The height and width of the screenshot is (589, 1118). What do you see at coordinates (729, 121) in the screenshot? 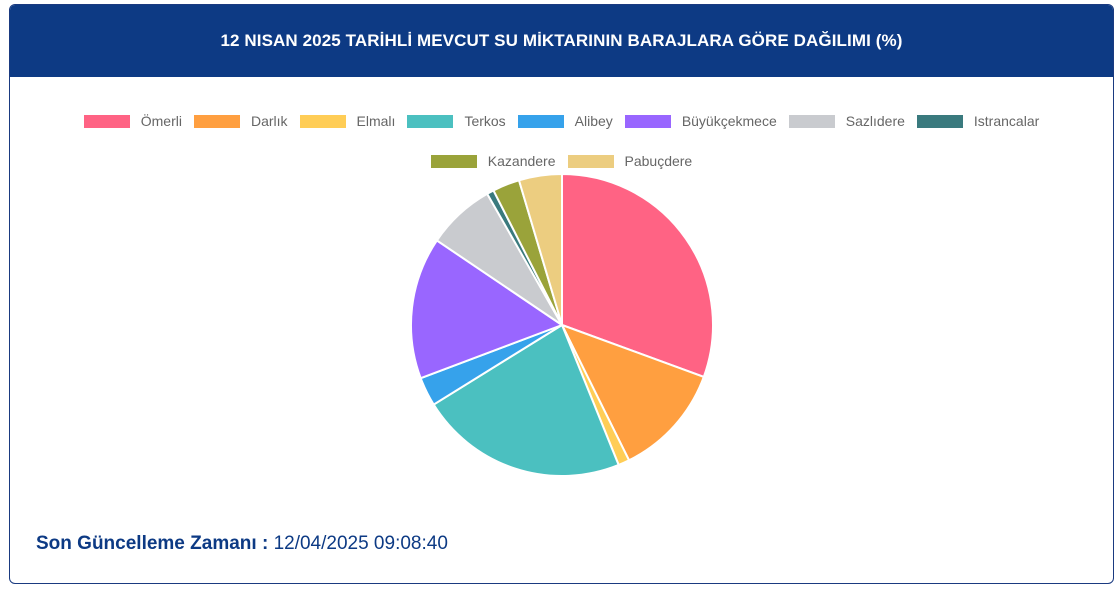
I see `legend-label: Büyükçekmece` at bounding box center [729, 121].